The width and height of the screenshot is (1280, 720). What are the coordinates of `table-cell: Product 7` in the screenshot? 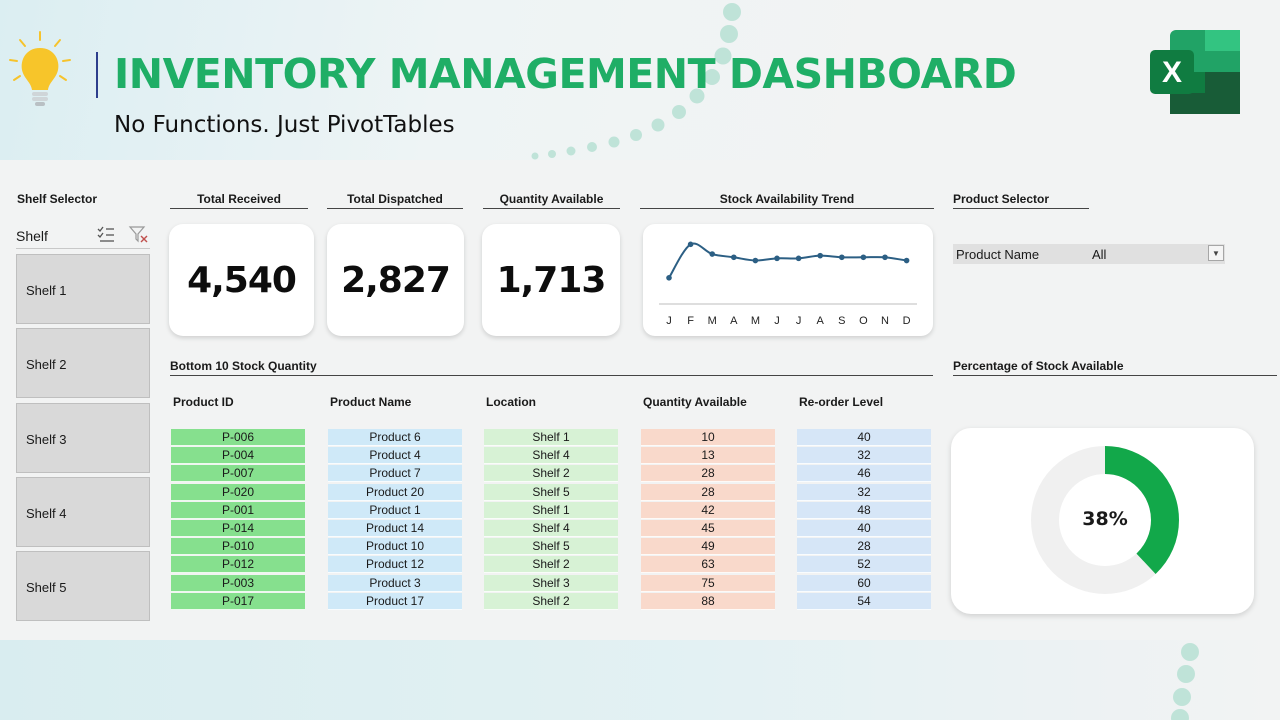 It's located at (395, 474).